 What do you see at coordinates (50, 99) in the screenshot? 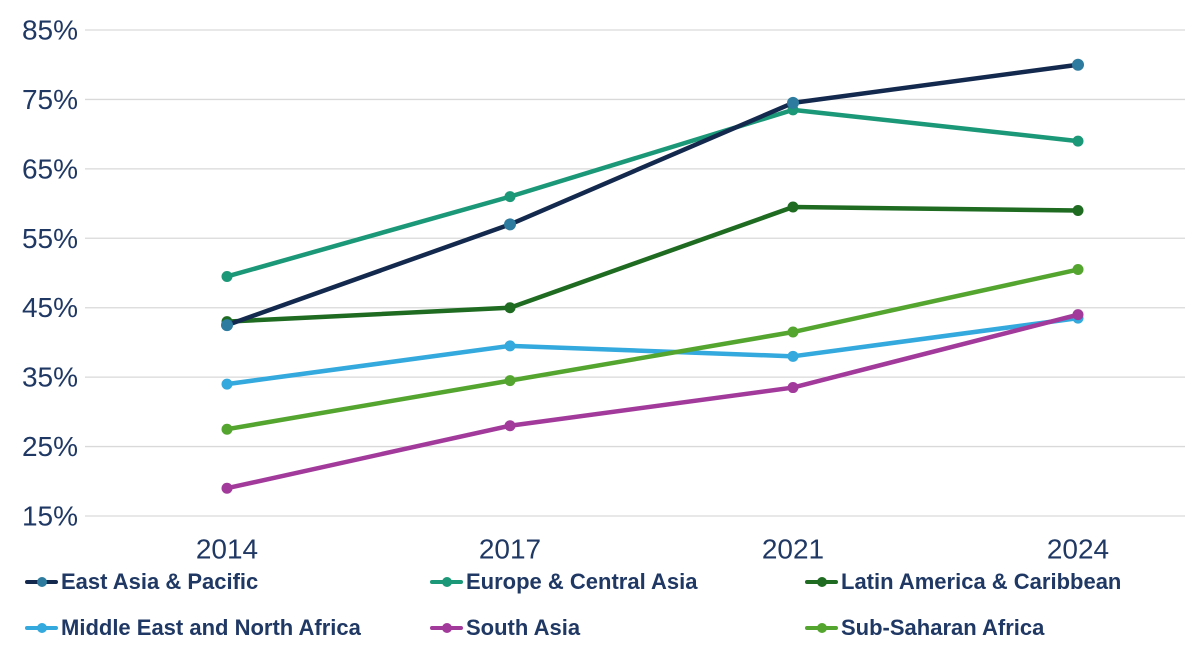
I see `y-tick-label-75: 75%` at bounding box center [50, 99].